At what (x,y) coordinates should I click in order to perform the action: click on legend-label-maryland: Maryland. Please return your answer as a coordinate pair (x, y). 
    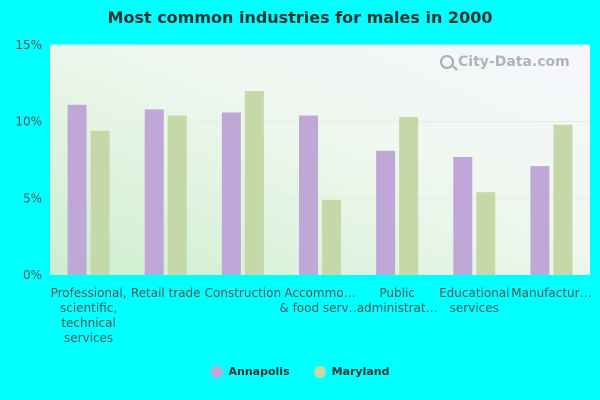
    Looking at the image, I should click on (360, 371).